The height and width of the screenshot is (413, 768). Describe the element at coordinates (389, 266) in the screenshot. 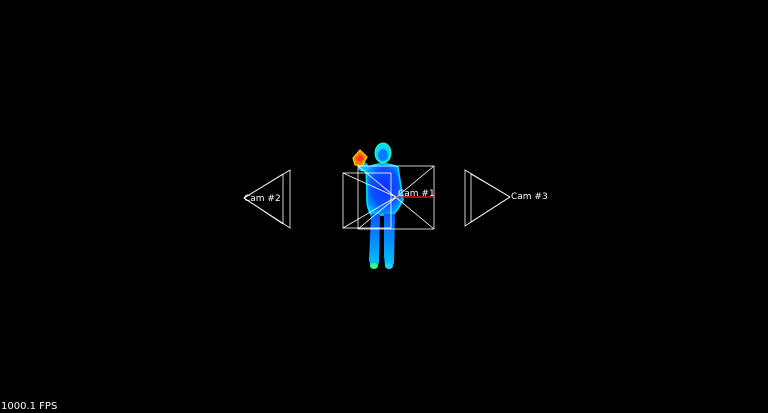

I see `right-foot-blob` at that location.